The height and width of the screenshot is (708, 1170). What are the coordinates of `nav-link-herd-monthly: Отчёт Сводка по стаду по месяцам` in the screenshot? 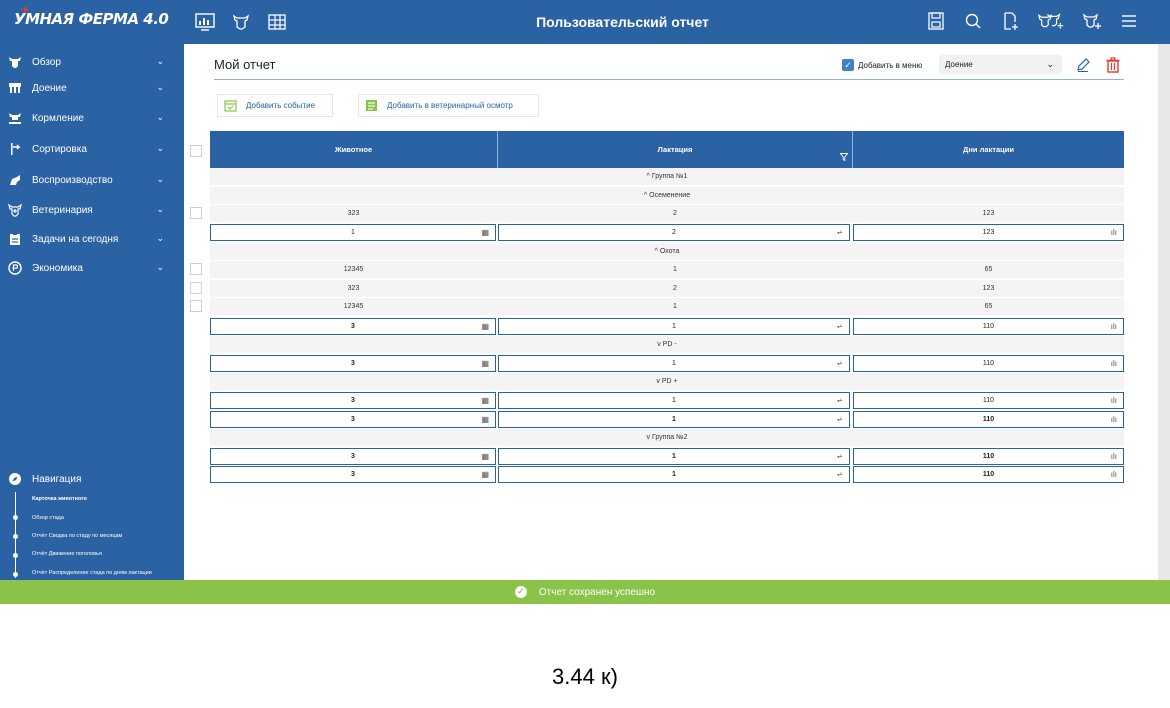 It's located at (77, 536).